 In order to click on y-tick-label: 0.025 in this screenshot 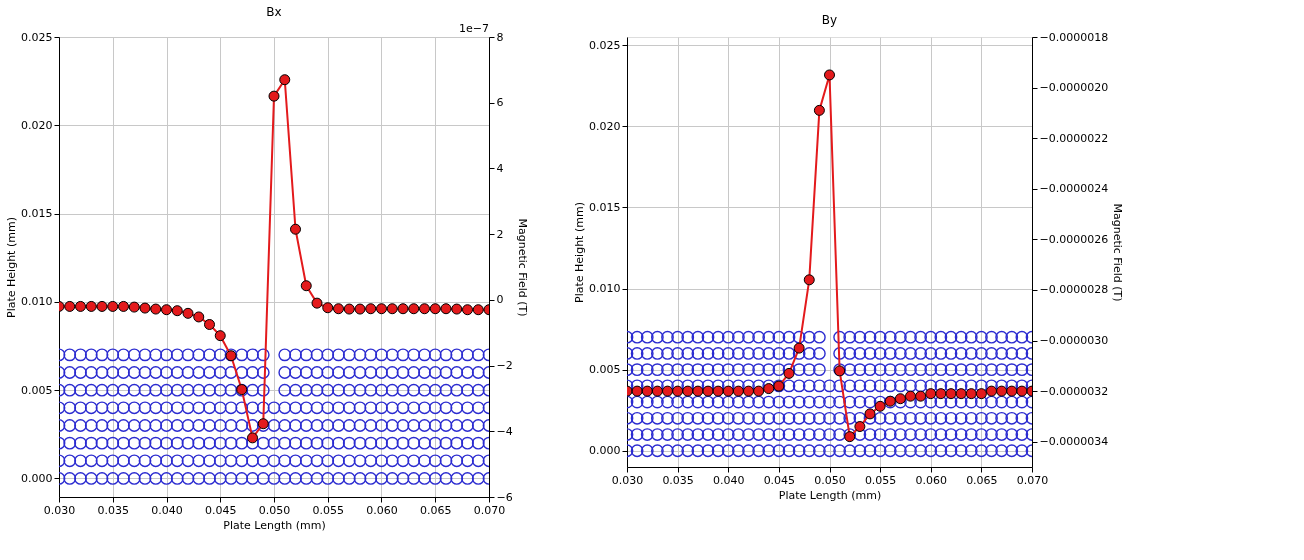, I will do `click(605, 45)`.